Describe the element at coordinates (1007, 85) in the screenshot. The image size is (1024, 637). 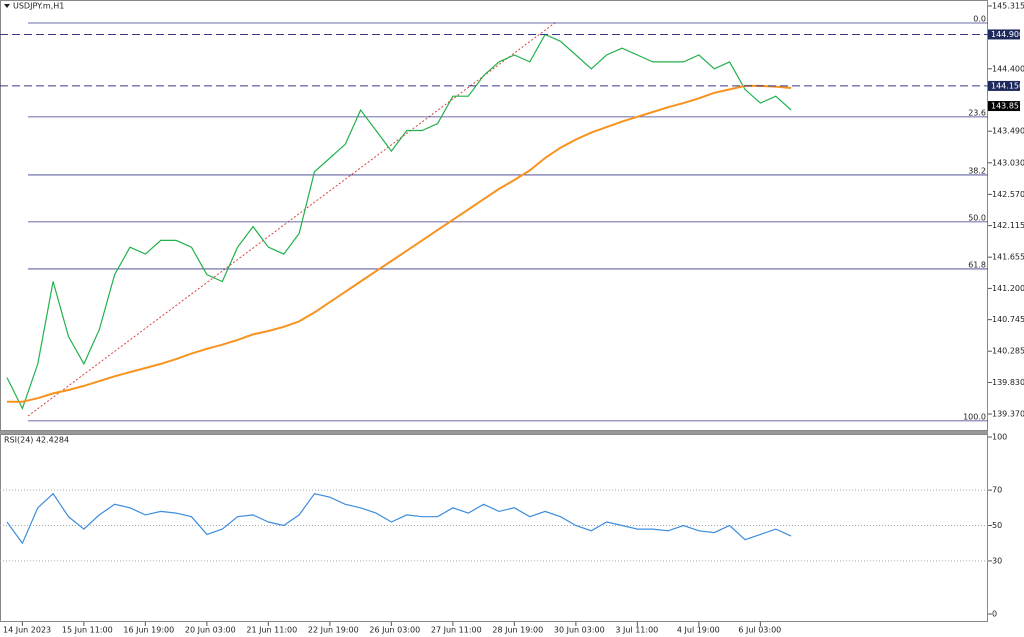
I see `hline-label: 144.150` at that location.